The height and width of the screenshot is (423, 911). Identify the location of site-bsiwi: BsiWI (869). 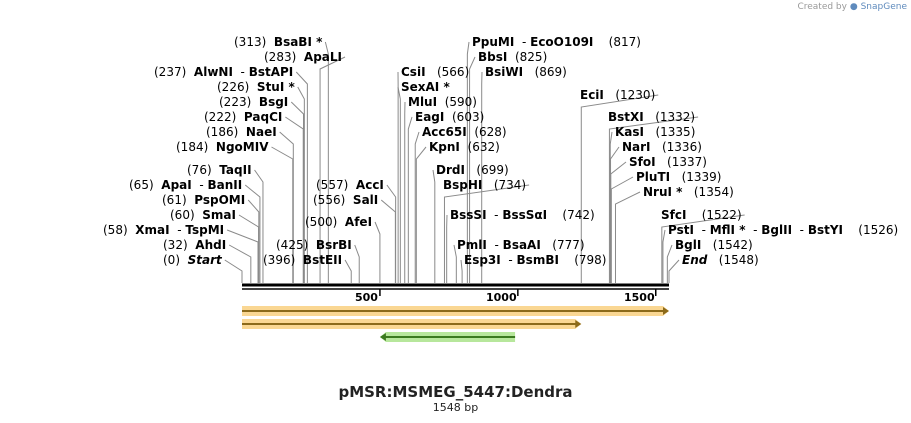
(526, 72).